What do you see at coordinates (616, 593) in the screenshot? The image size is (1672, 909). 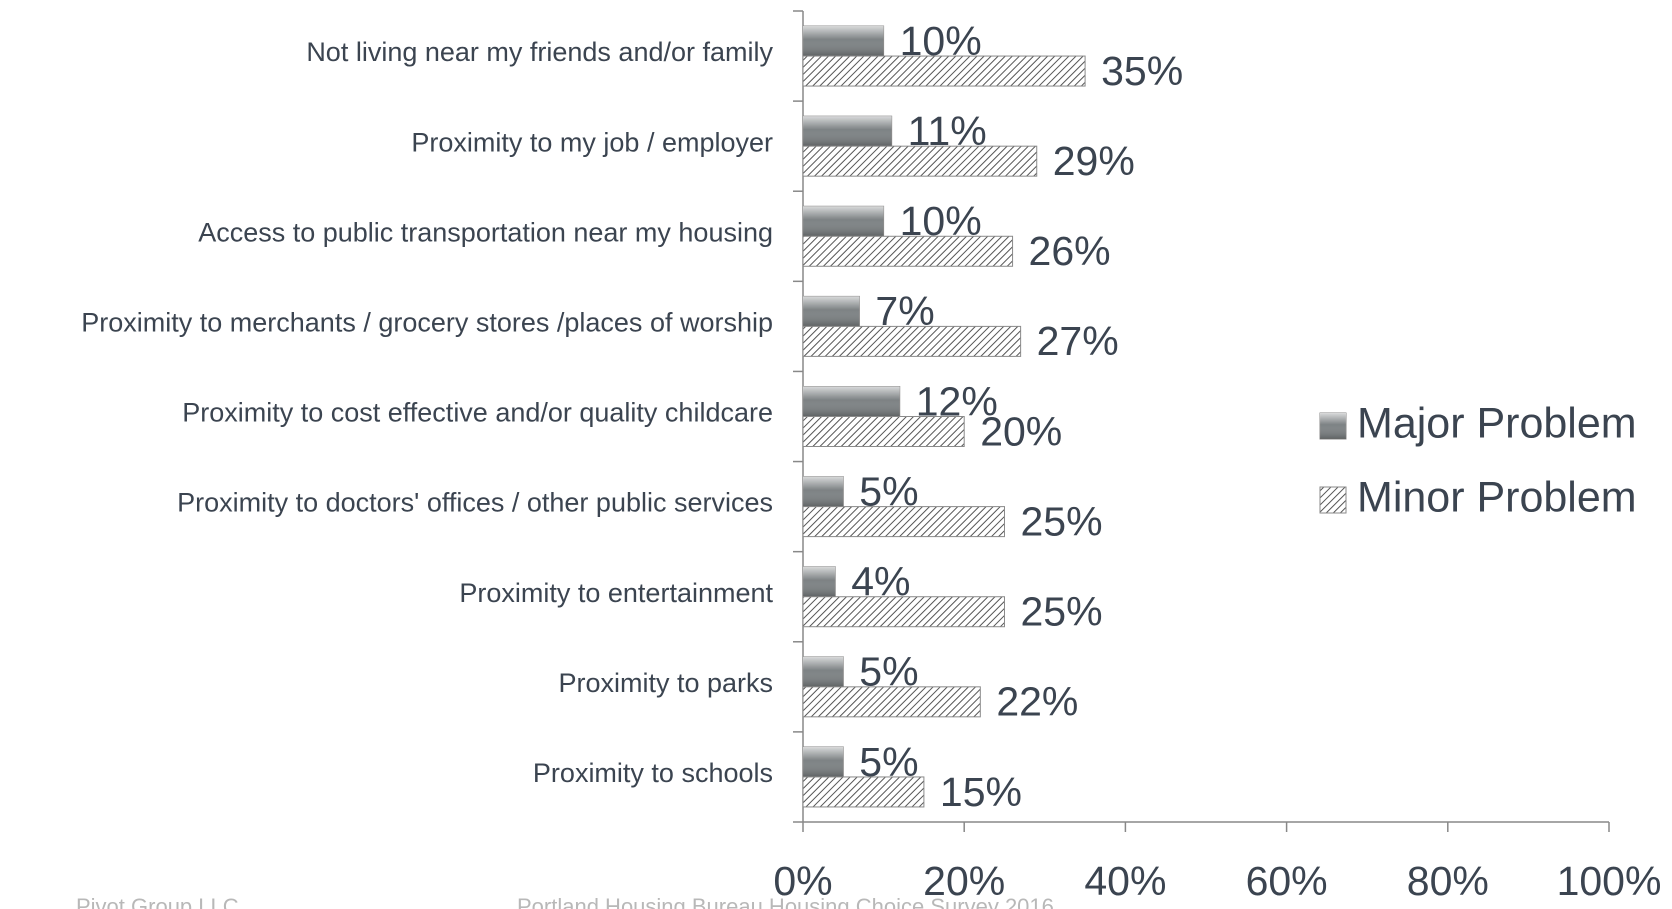 I see `category-label: Proximity to entertainment` at bounding box center [616, 593].